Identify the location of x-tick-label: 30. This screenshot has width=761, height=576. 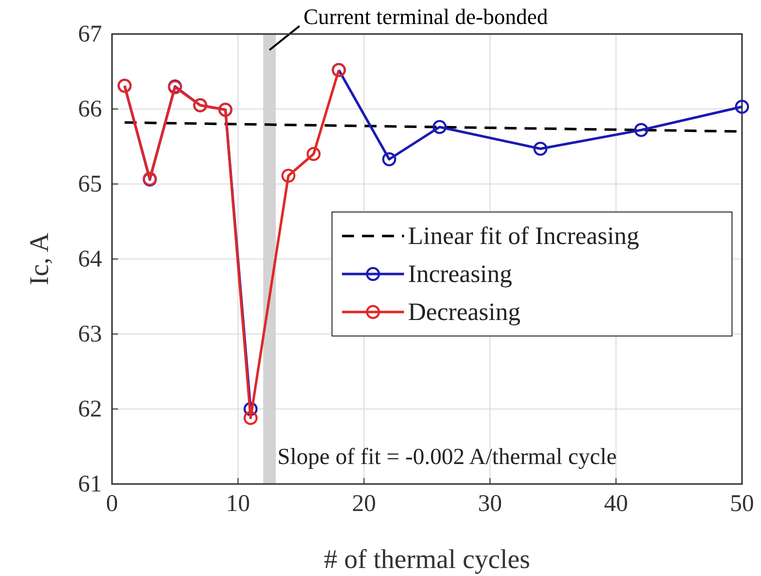
(490, 504).